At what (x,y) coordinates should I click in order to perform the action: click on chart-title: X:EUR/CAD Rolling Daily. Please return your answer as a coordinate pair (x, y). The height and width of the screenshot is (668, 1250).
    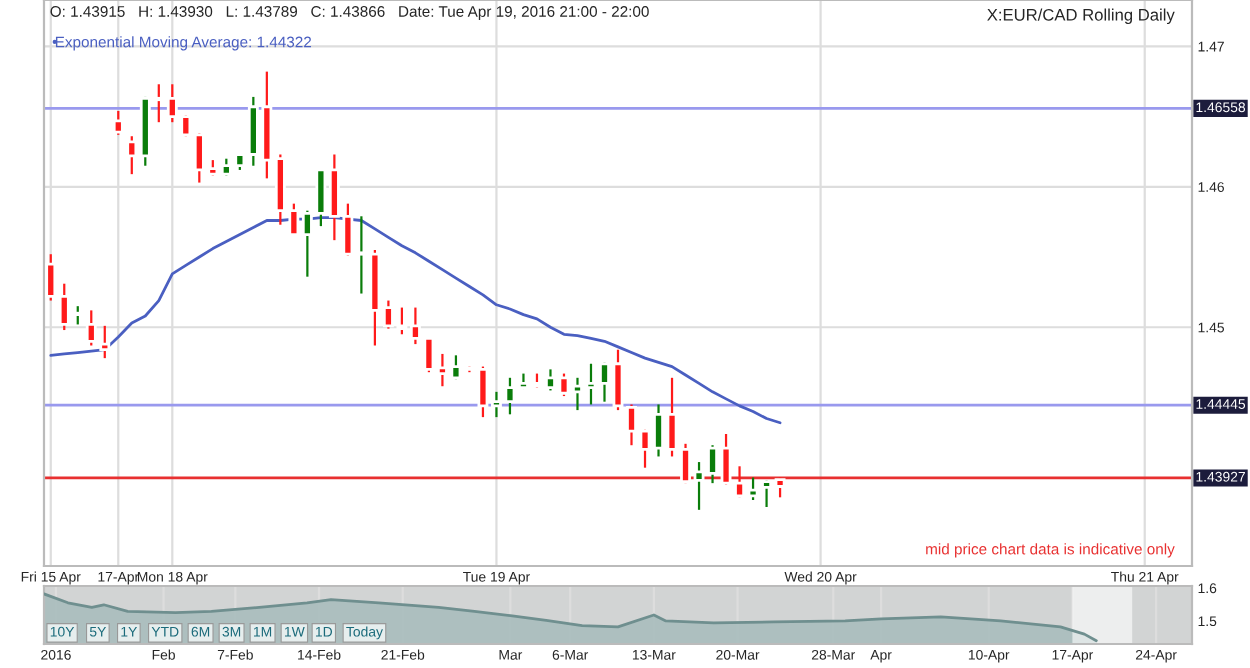
    Looking at the image, I should click on (1081, 16).